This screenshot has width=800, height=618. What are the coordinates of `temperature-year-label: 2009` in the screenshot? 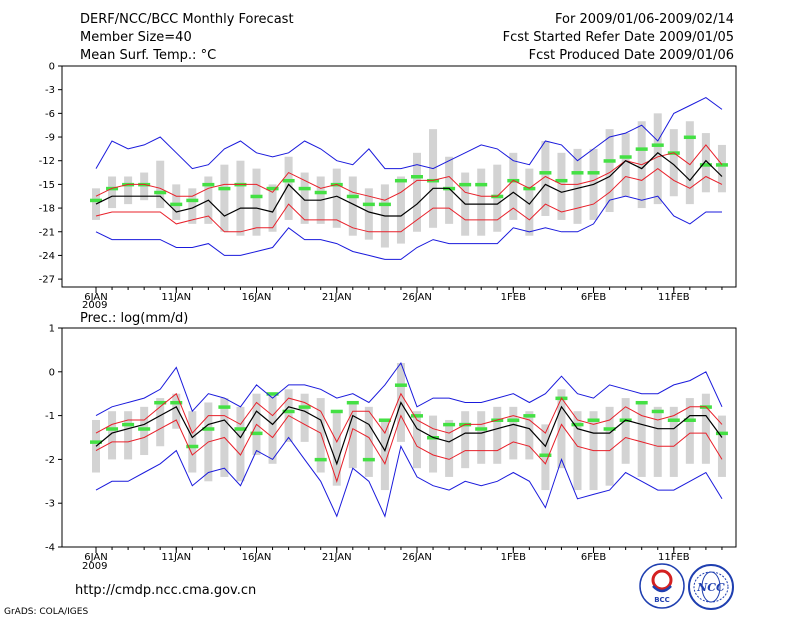 It's located at (94, 305).